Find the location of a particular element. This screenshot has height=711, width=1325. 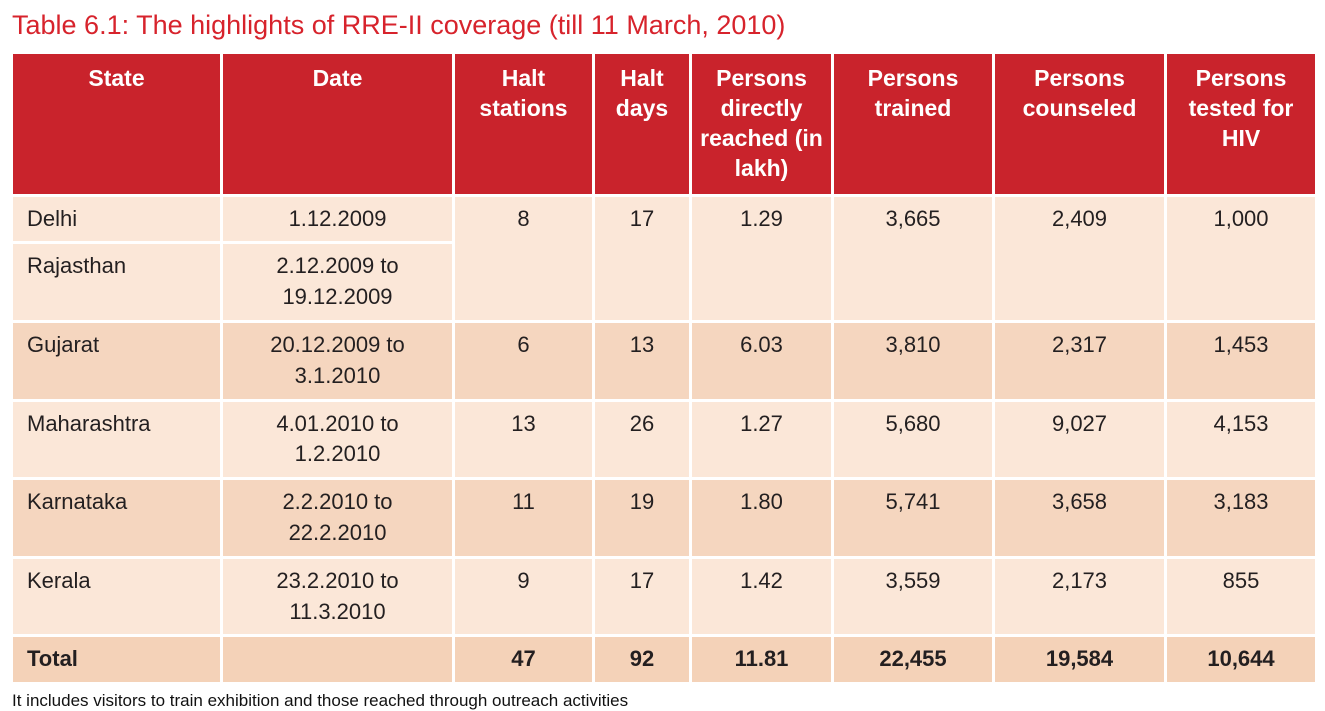

persons-reached-cell: 1.27 is located at coordinates (761, 439).